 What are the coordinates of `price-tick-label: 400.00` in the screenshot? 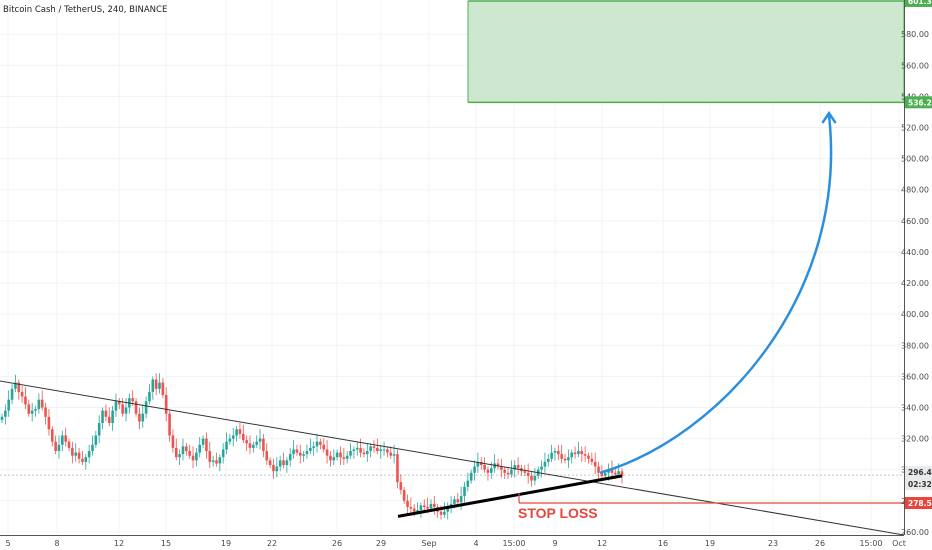 It's located at (915, 314).